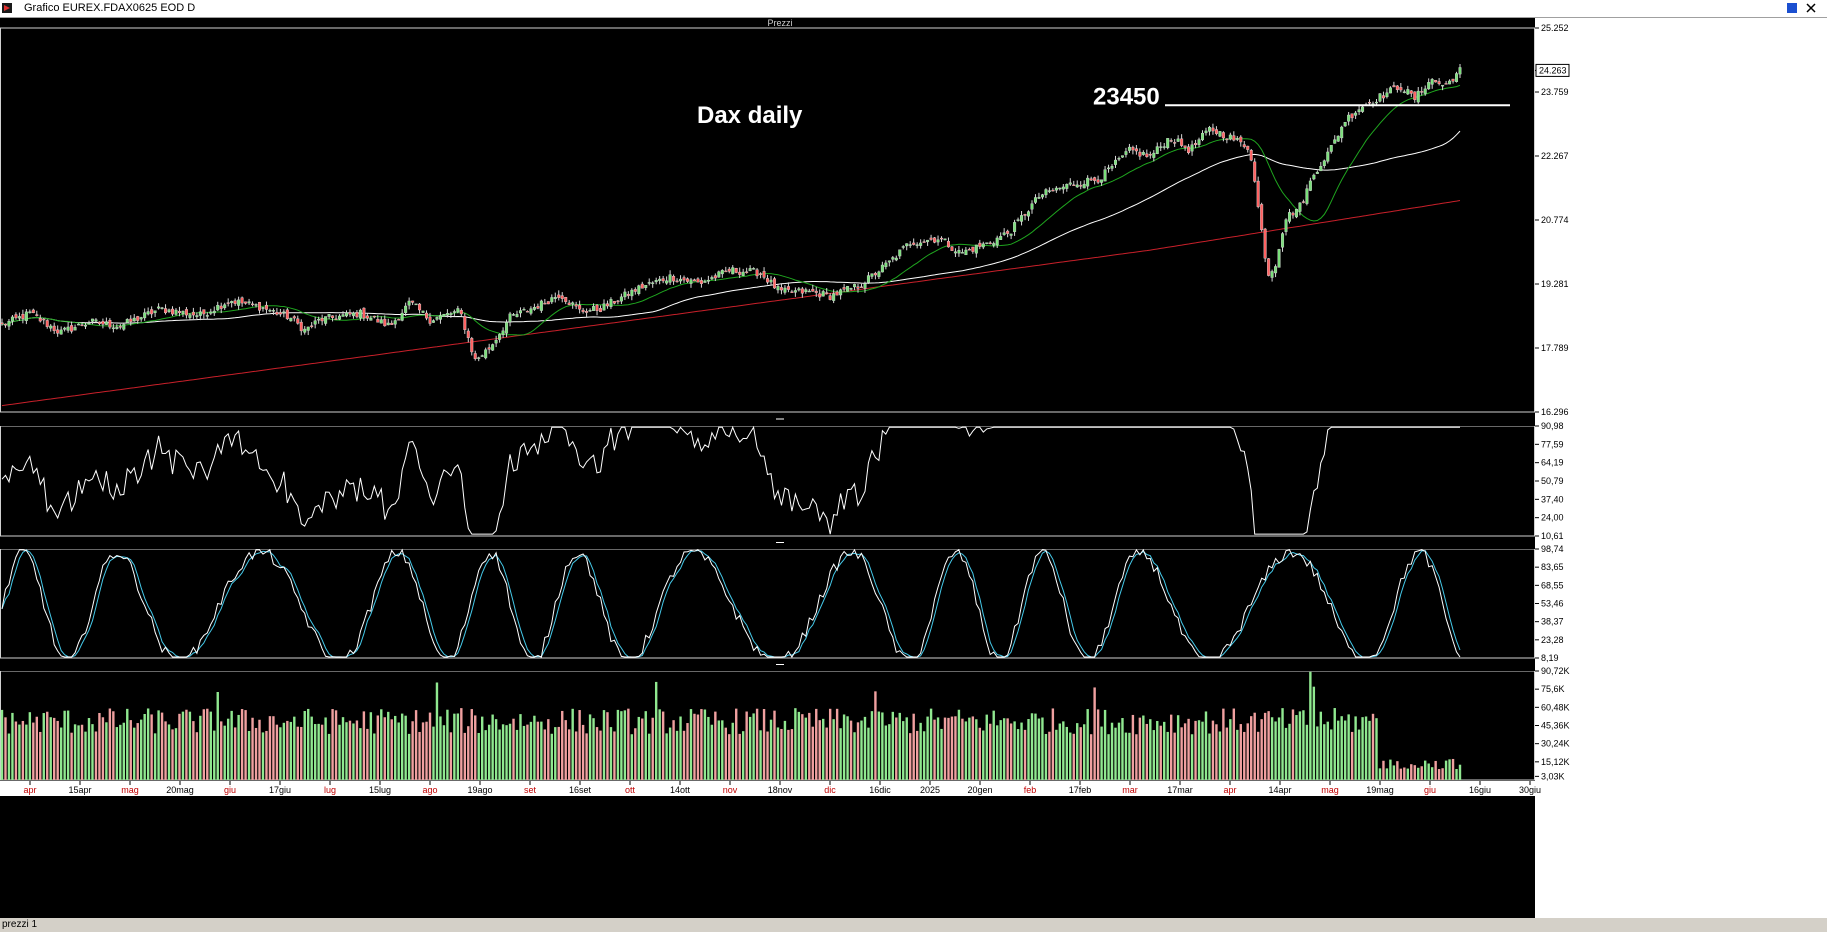 The height and width of the screenshot is (932, 1827). What do you see at coordinates (110, 8) in the screenshot?
I see `window-title: Grafico EUREX.FDAX0625 EOD D` at bounding box center [110, 8].